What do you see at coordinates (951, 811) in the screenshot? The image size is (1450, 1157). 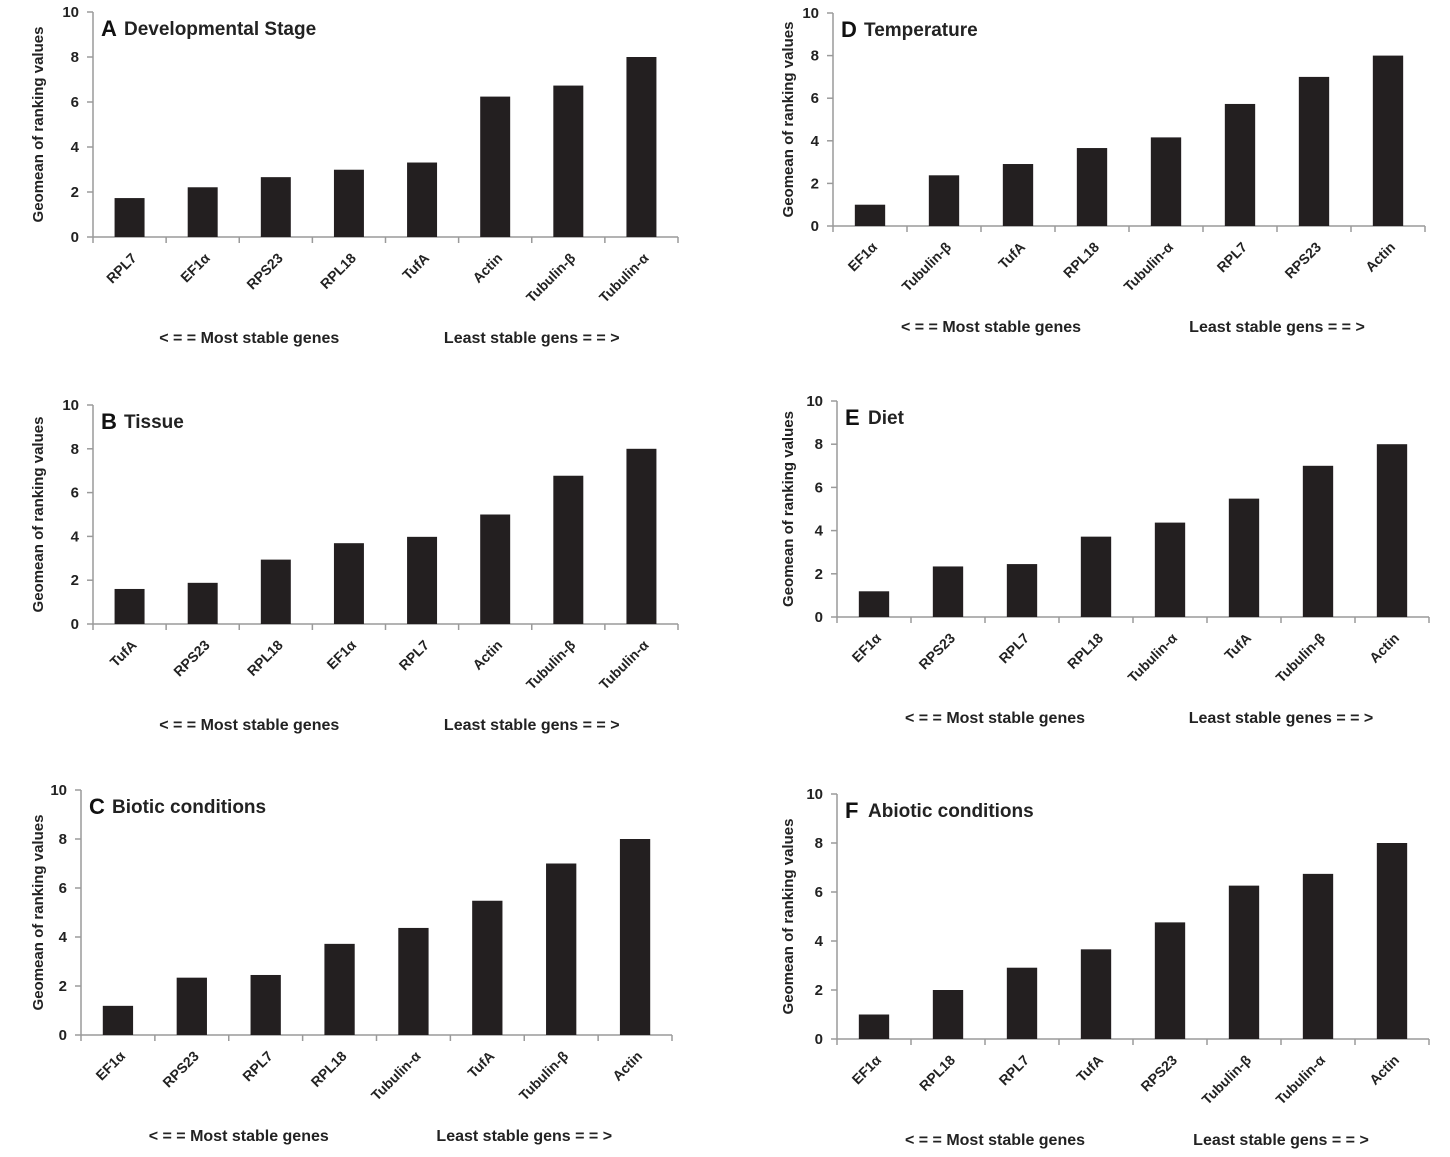 I see `chart-title: Abiotic conditions` at bounding box center [951, 811].